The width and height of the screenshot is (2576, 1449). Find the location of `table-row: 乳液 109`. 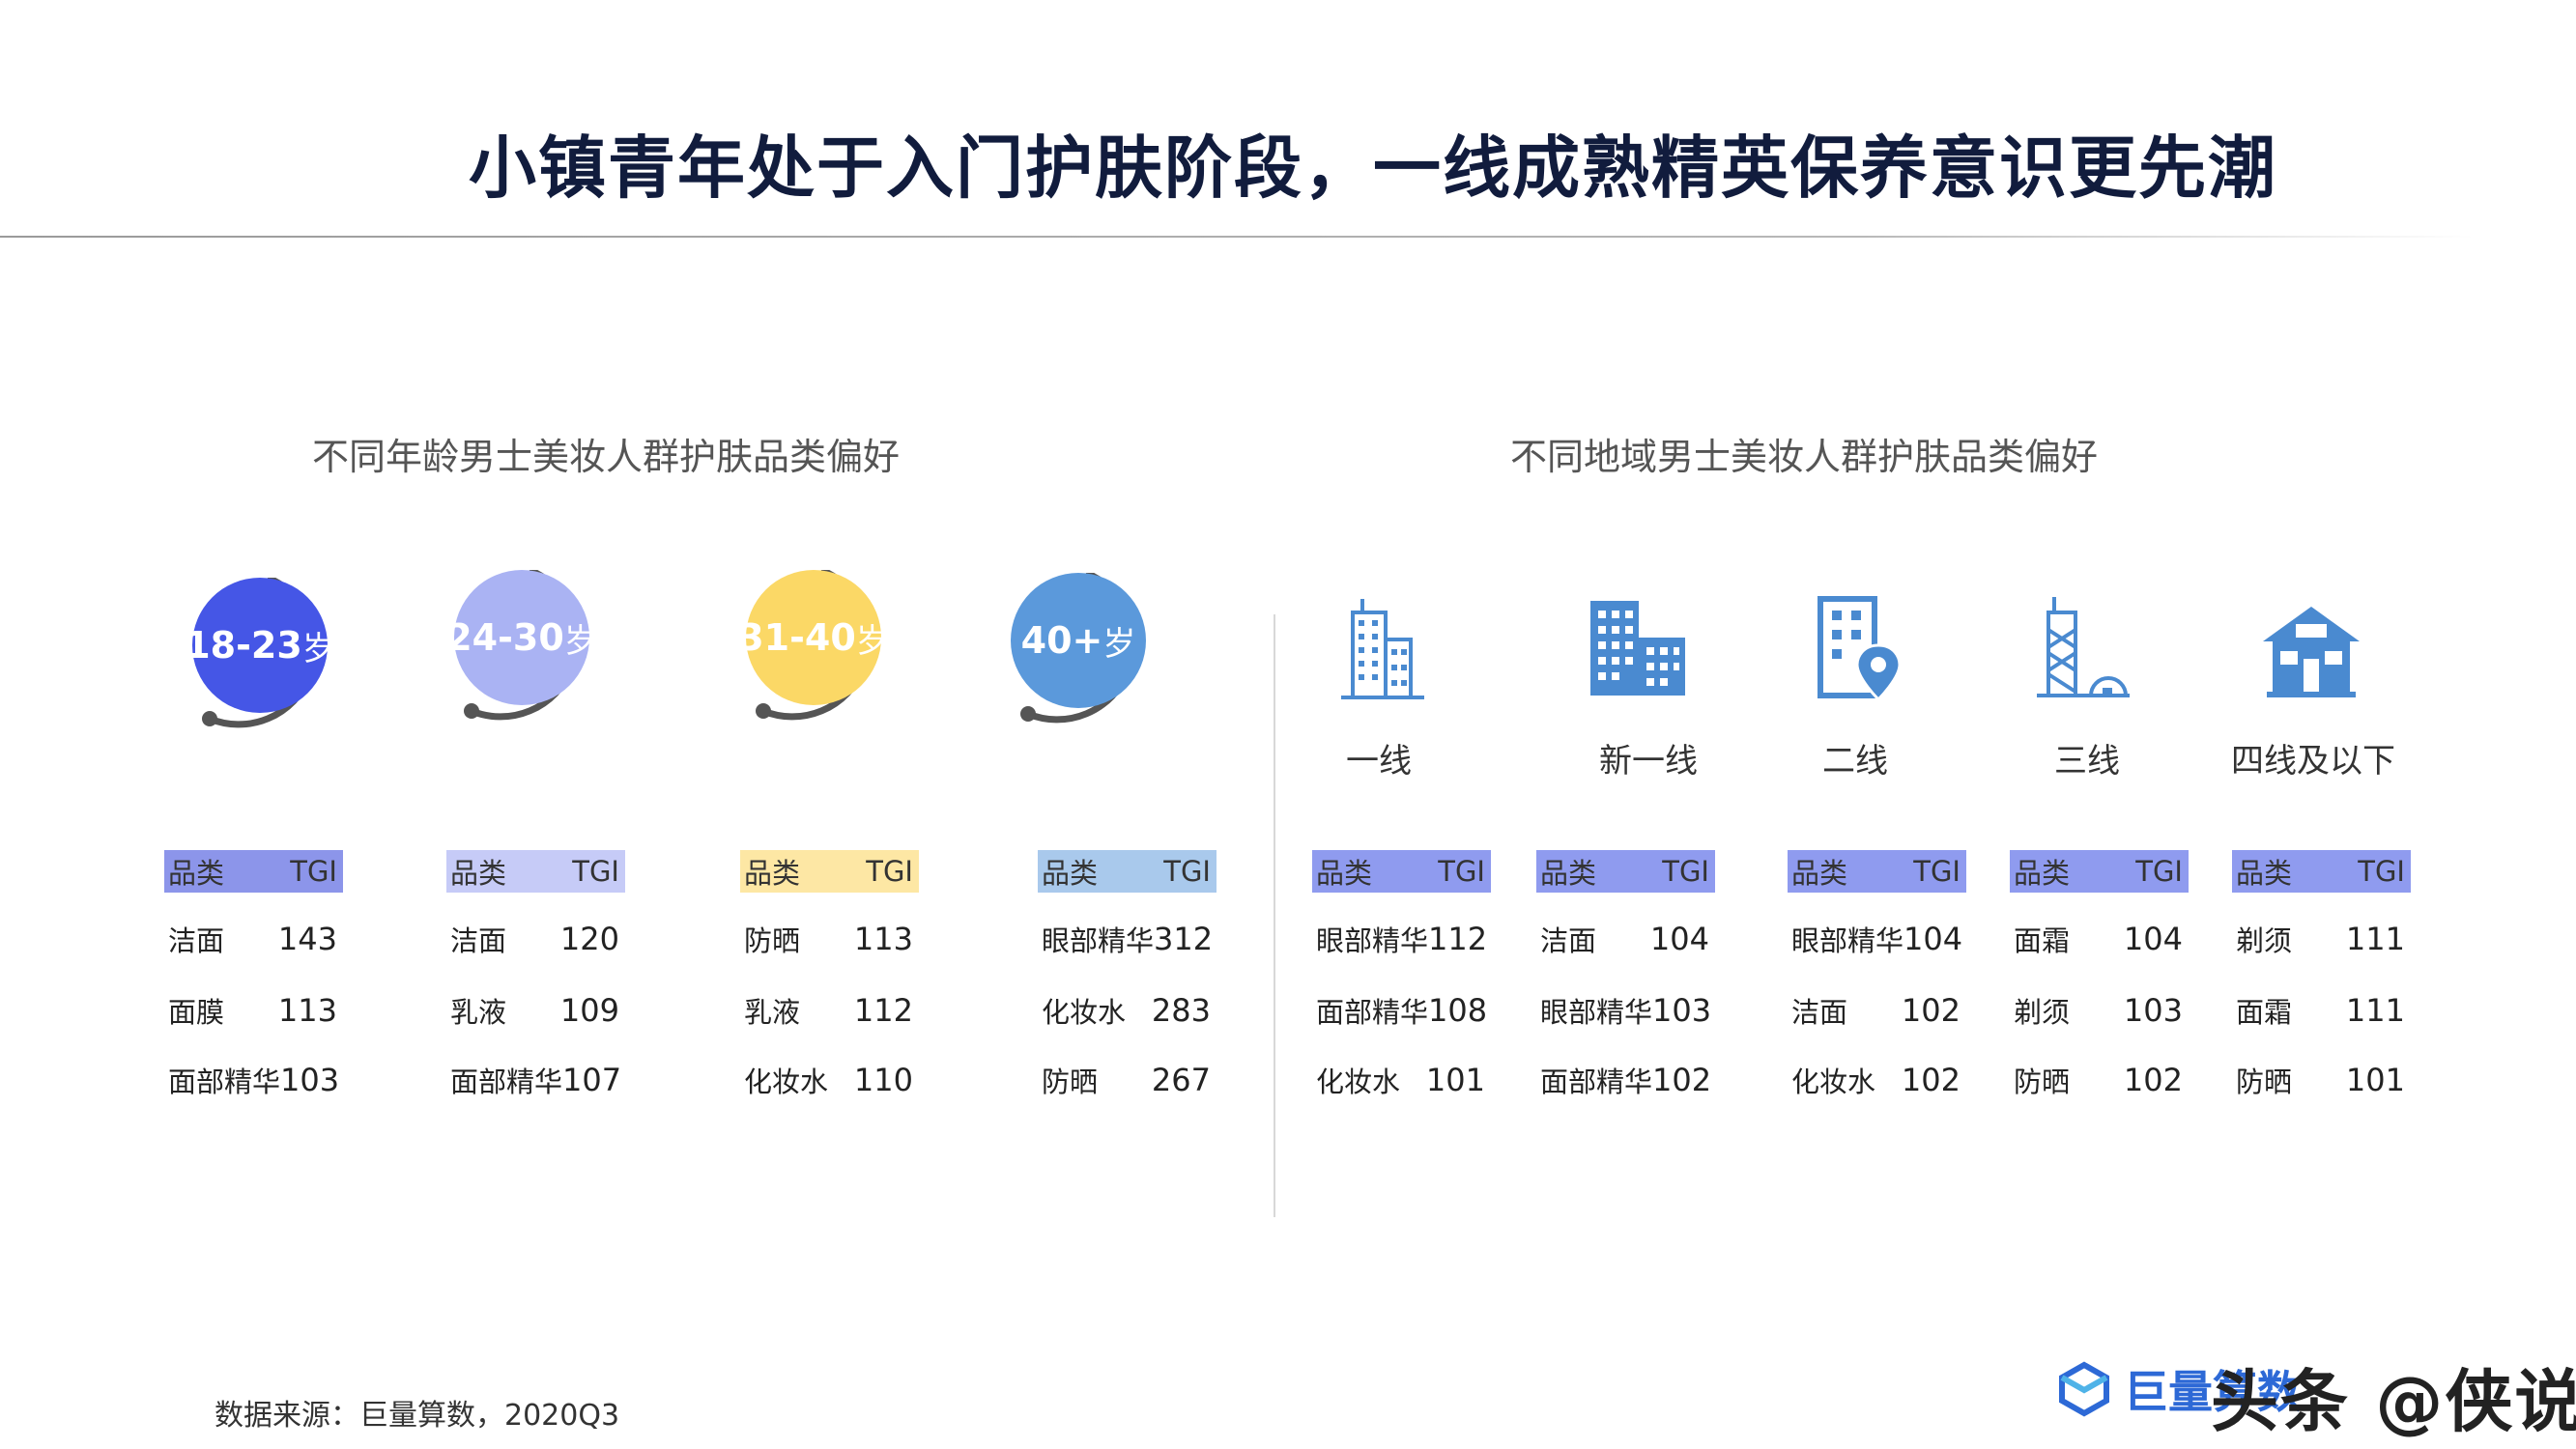

table-row: 乳液 109 is located at coordinates (536, 1011).